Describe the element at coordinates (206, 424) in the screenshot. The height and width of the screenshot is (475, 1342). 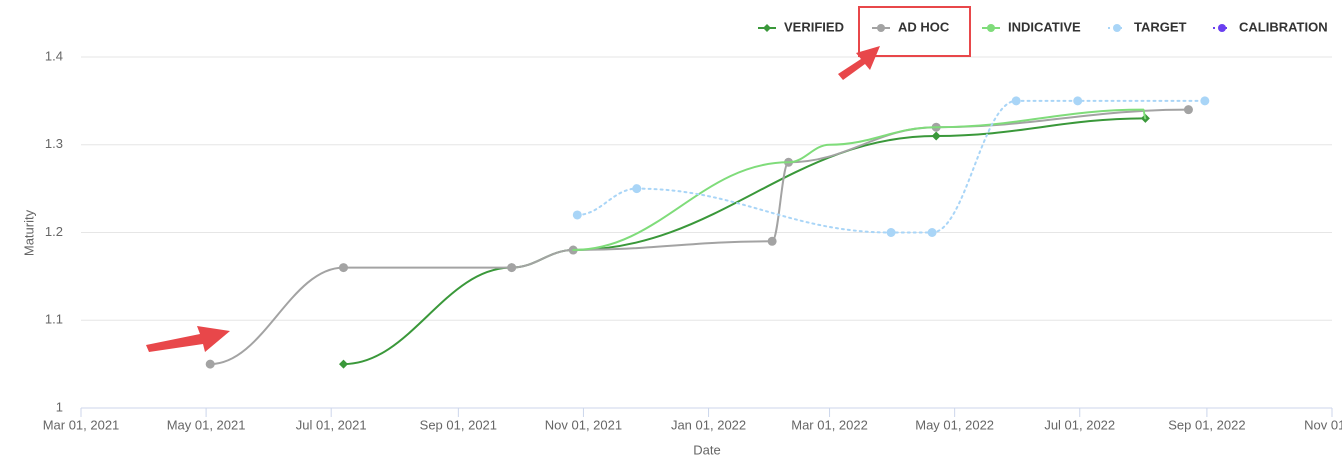
I see `x-tick-label: May 01, 2021` at that location.